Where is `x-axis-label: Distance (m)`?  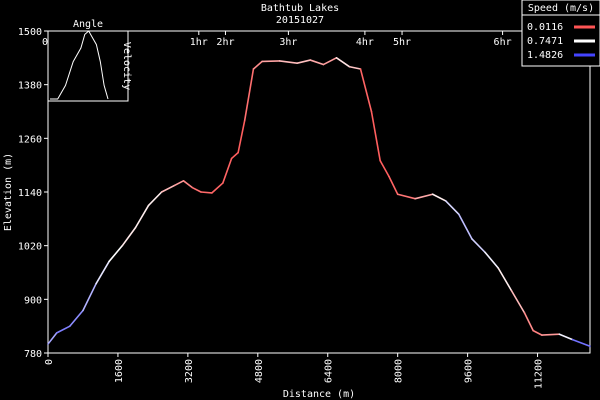 x-axis-label: Distance (m) is located at coordinates (319, 394).